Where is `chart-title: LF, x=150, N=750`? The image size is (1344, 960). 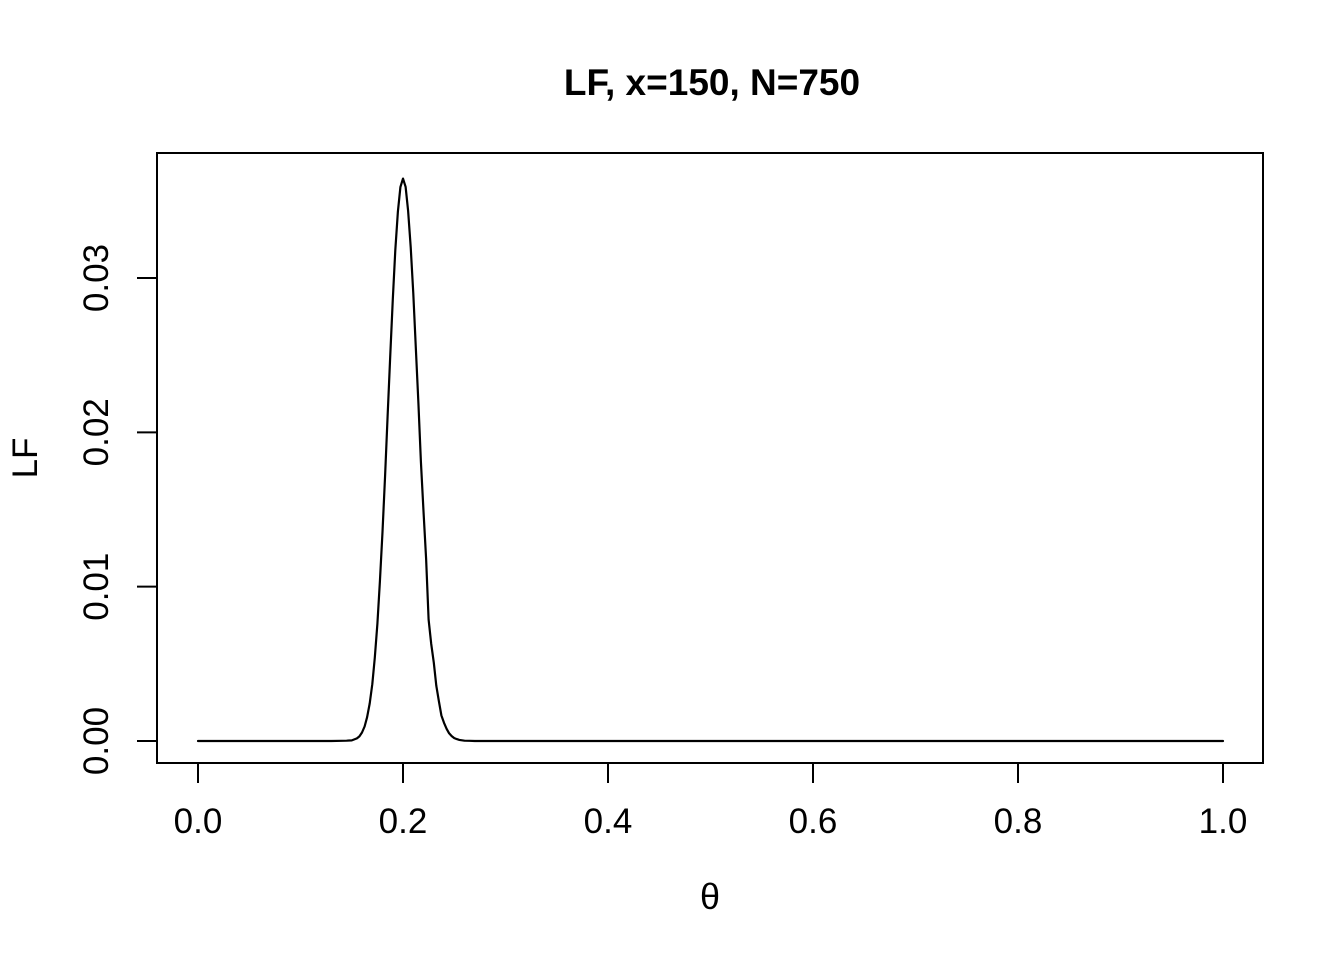
chart-title: LF, x=150, N=750 is located at coordinates (712, 82).